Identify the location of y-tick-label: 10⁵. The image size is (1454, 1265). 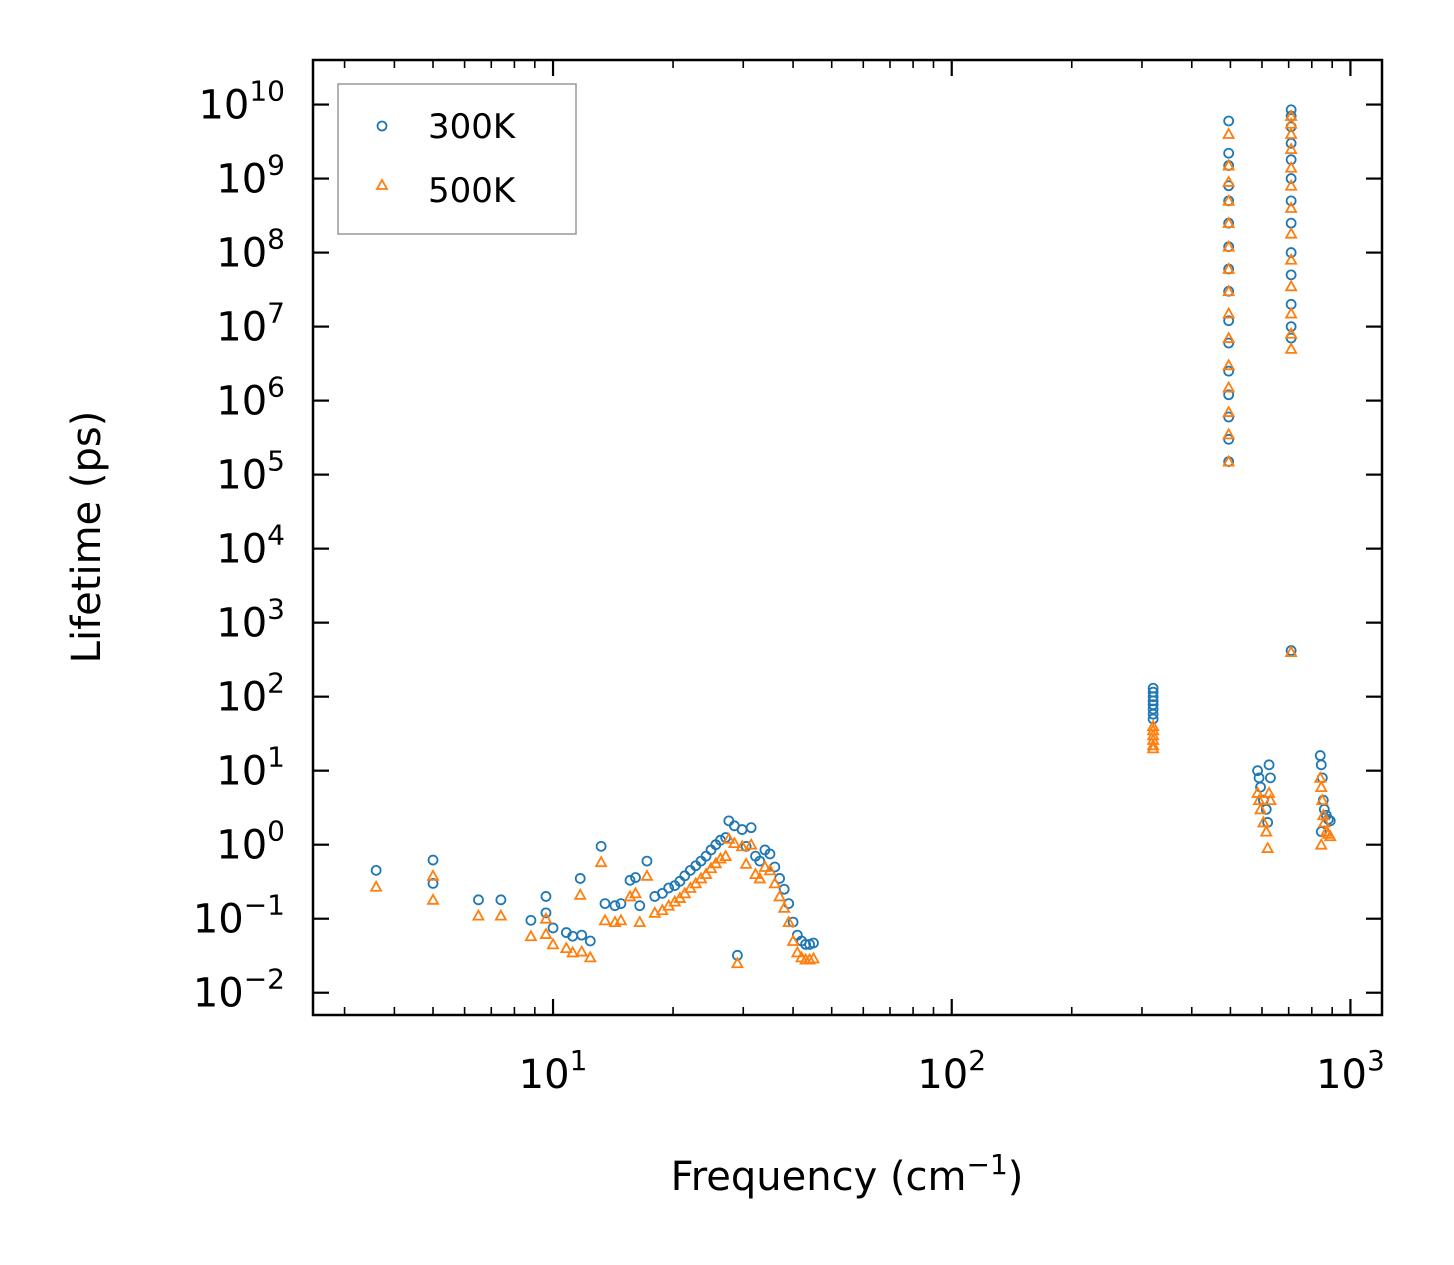
(250, 472).